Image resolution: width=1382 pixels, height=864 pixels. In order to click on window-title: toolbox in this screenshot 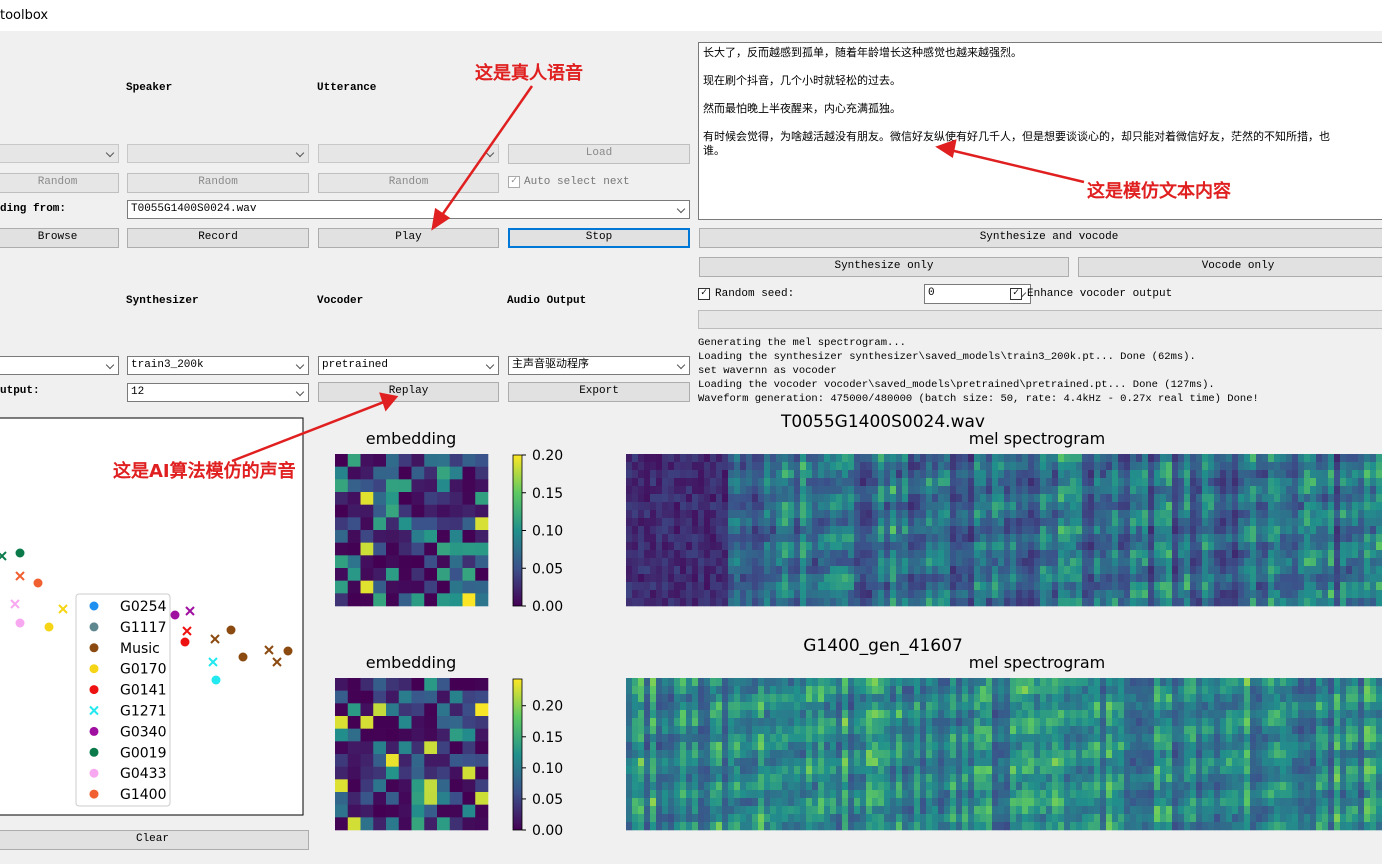, I will do `click(24, 15)`.